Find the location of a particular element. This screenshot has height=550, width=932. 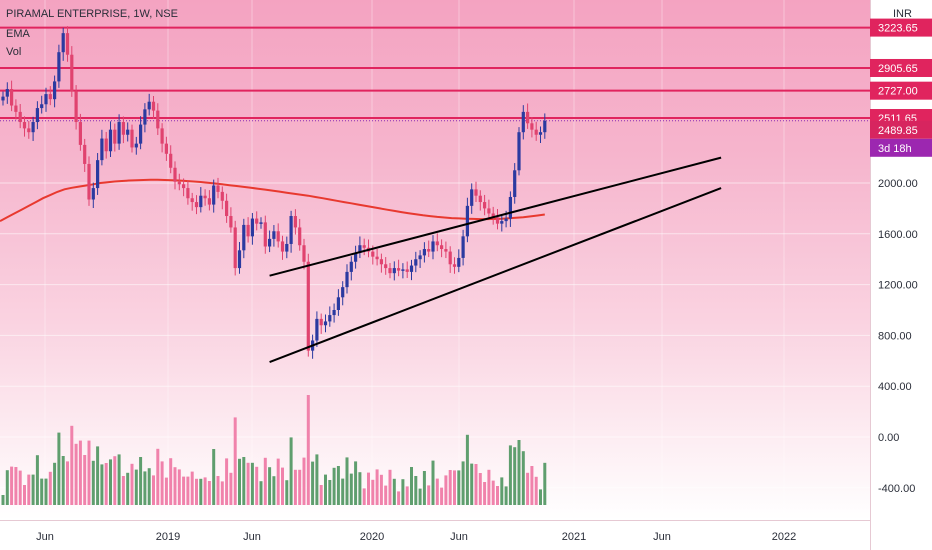

countdown-label-bg is located at coordinates (901, 147).